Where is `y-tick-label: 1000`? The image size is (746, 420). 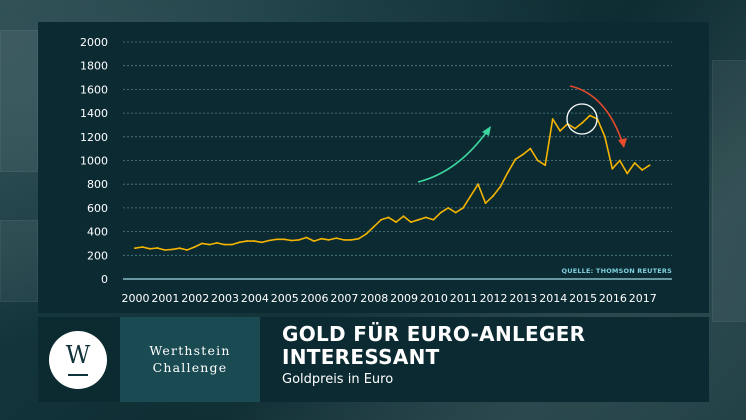 y-tick-label: 1000 is located at coordinates (94, 161).